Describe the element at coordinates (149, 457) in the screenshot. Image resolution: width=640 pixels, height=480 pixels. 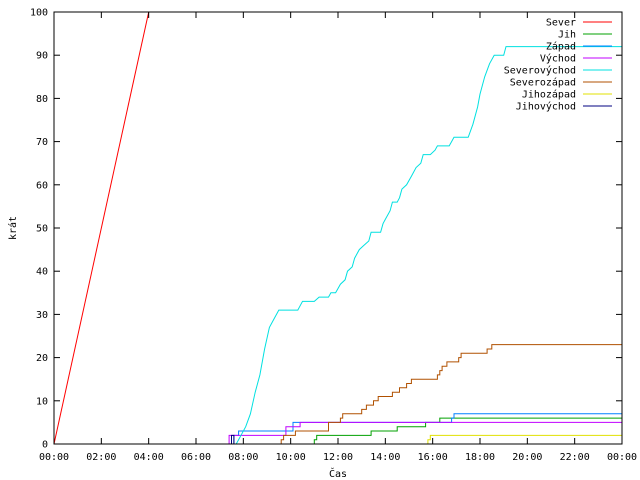
I see `x-tick-label: 04:00` at that location.